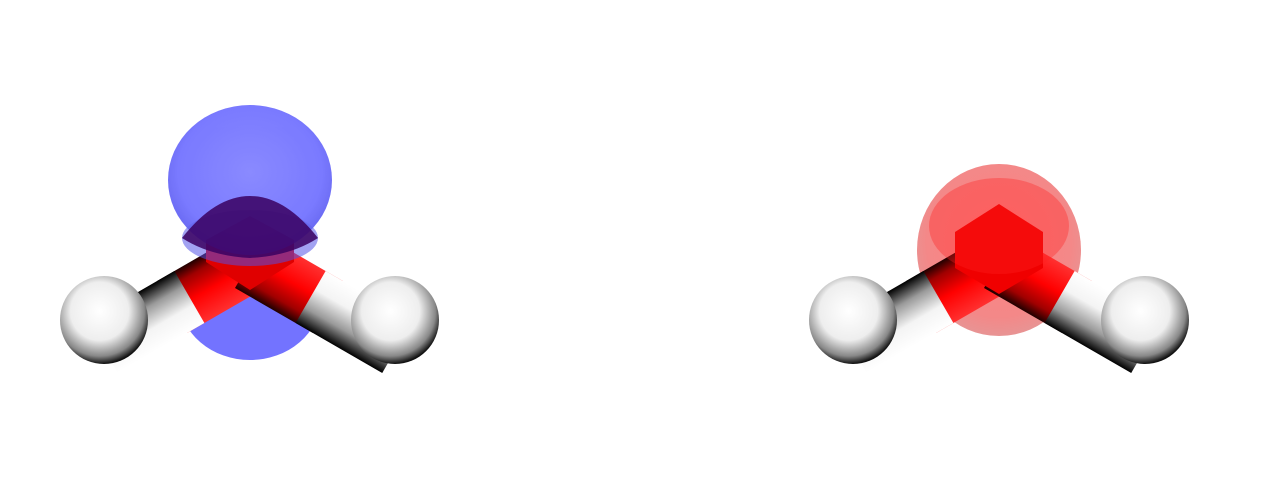 The width and height of the screenshot is (1276, 492). What do you see at coordinates (999, 249) in the screenshot?
I see `right-oxygen-joint` at bounding box center [999, 249].